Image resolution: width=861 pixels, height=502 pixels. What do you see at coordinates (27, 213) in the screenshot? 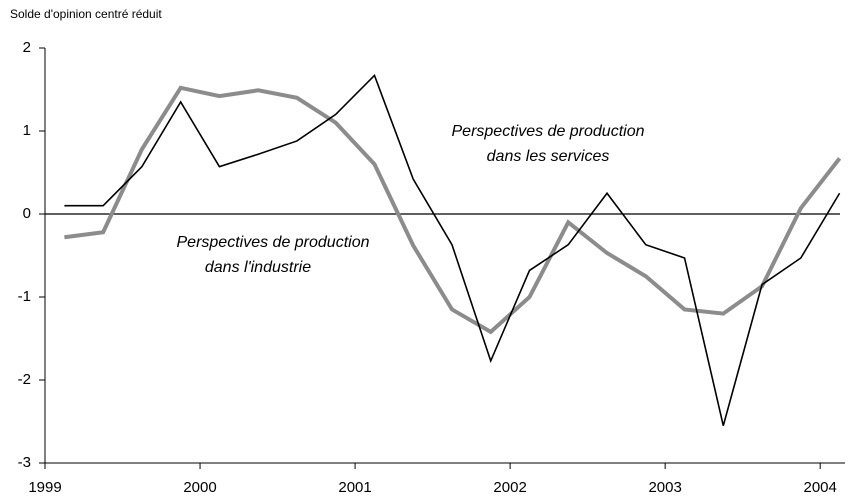
I see `y-tick-label: 0` at bounding box center [27, 213].